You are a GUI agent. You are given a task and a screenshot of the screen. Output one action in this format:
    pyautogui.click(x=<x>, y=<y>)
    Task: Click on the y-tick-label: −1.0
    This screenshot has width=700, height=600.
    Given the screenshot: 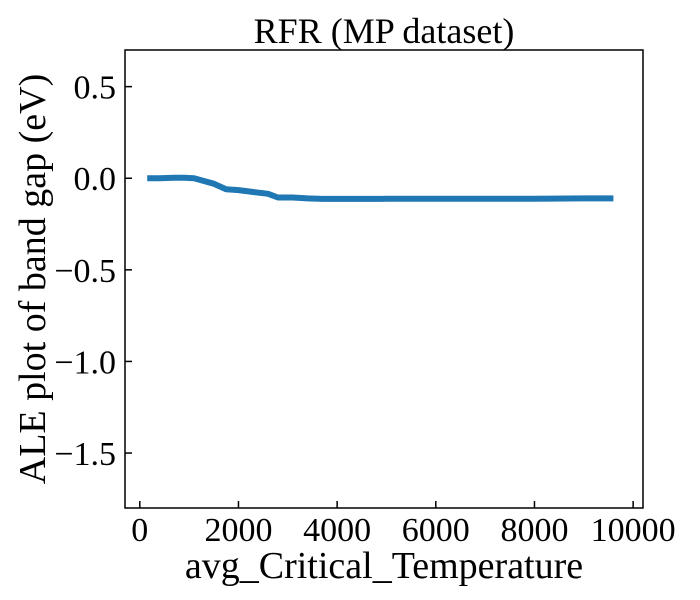 What is the action you would take?
    pyautogui.click(x=85, y=362)
    